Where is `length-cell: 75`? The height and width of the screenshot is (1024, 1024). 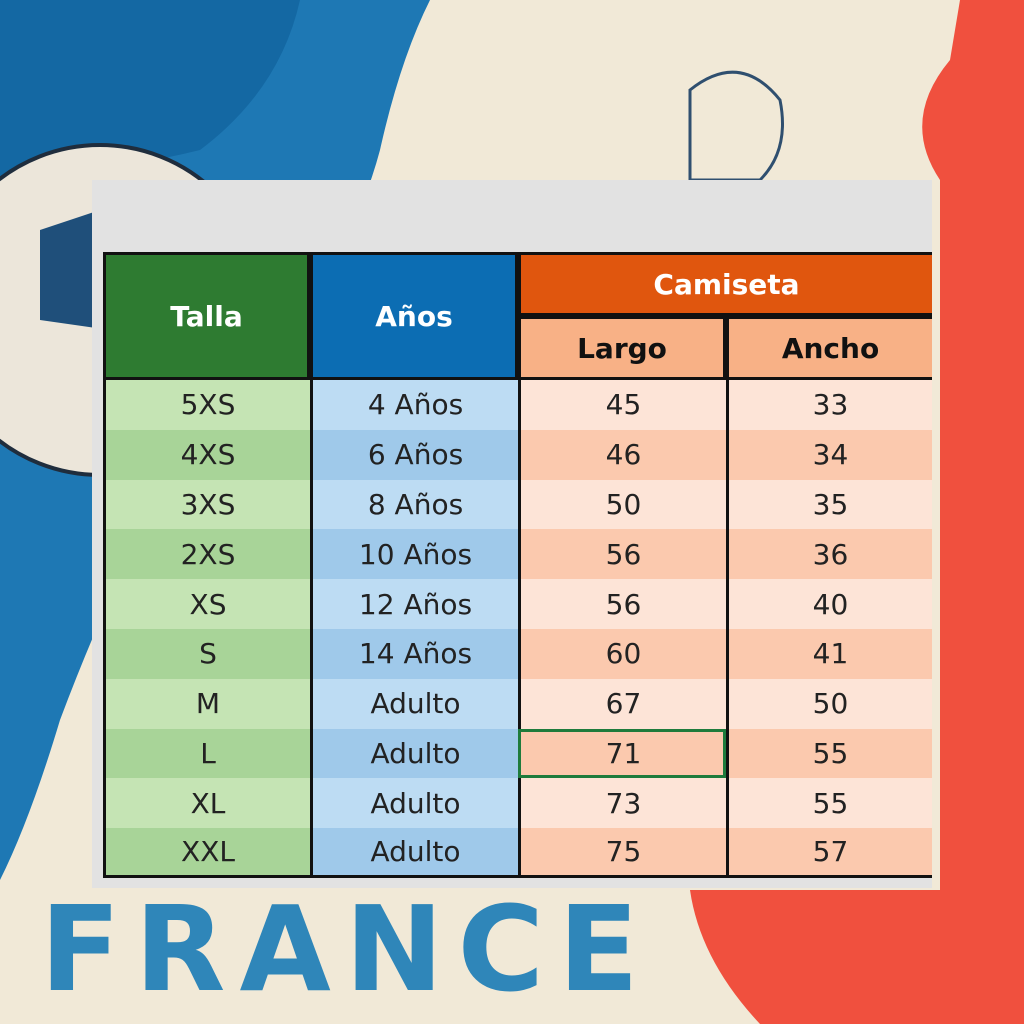 length-cell: 75 is located at coordinates (622, 853).